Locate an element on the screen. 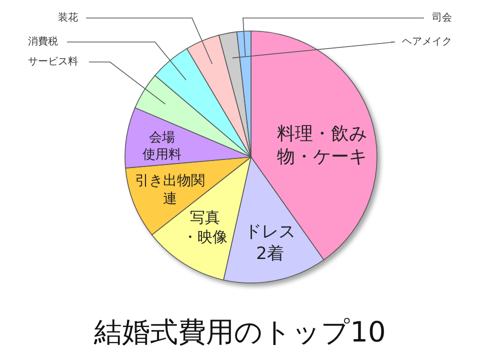  slice-label: 引き出物関連 is located at coordinates (170, 189).